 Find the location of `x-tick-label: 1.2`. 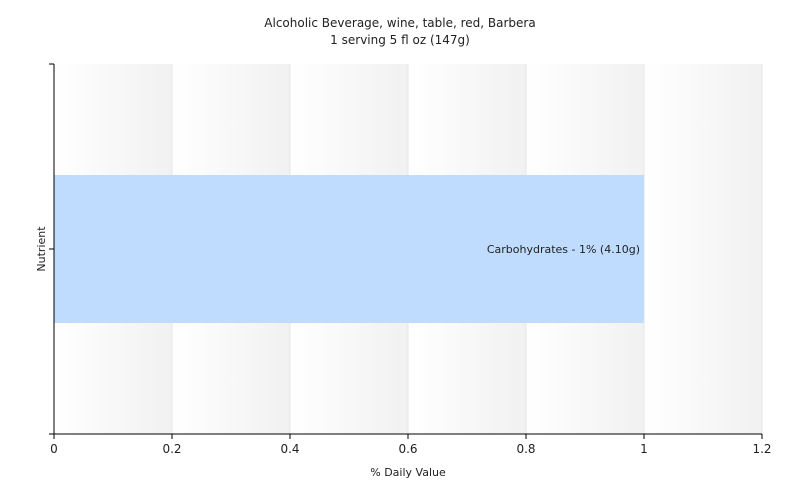

x-tick-label: 1.2 is located at coordinates (761, 449).